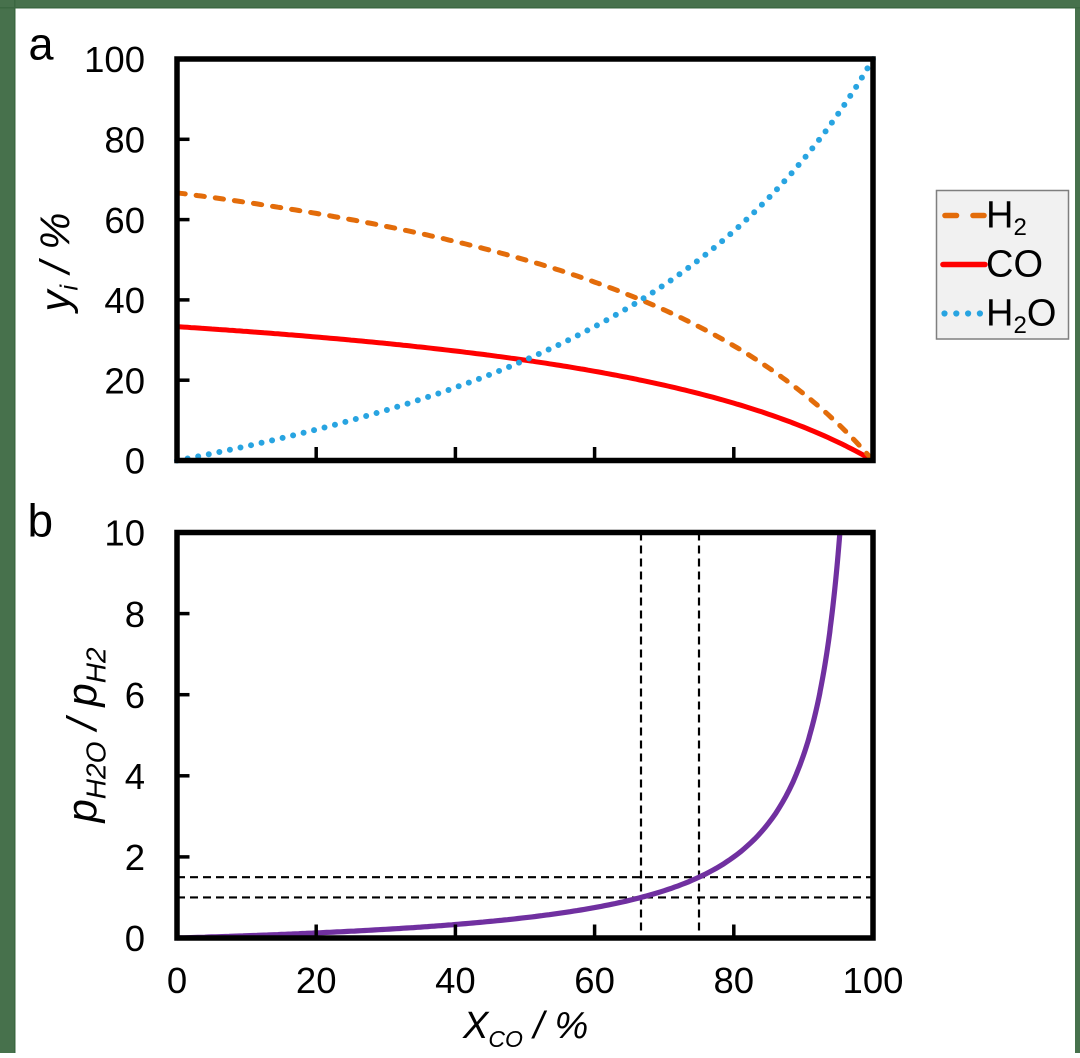 The height and width of the screenshot is (1058, 1080). I want to click on svg-text: 10, so click(124, 533).